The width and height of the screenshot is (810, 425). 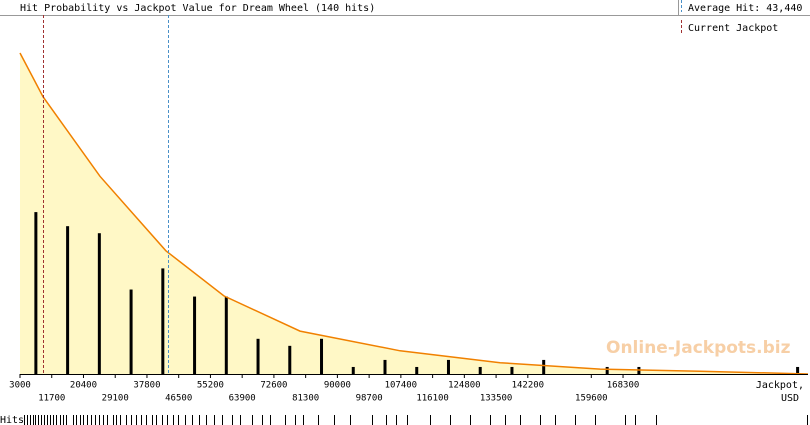 What do you see at coordinates (51, 399) in the screenshot?
I see `x-tick-label: 11700` at bounding box center [51, 399].